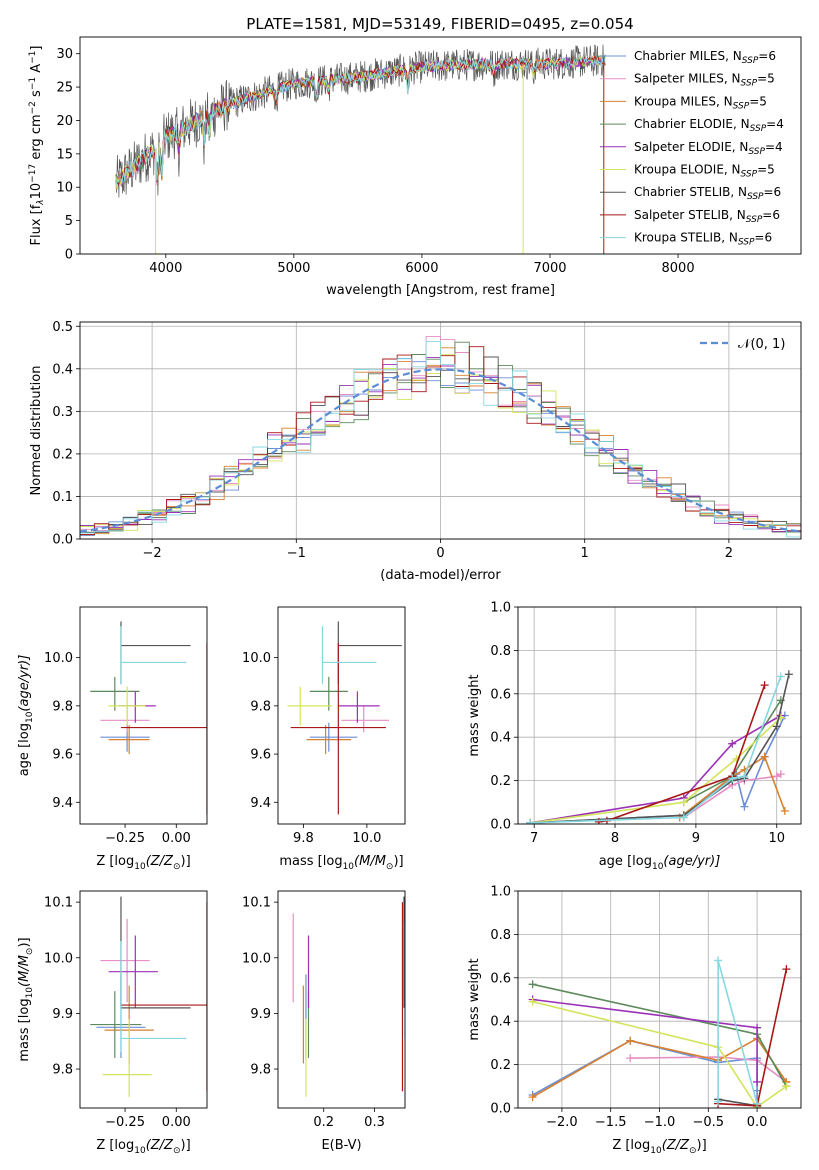 This screenshot has height=1170, width=819. I want to click on y-tick-label: 1.0, so click(500, 608).